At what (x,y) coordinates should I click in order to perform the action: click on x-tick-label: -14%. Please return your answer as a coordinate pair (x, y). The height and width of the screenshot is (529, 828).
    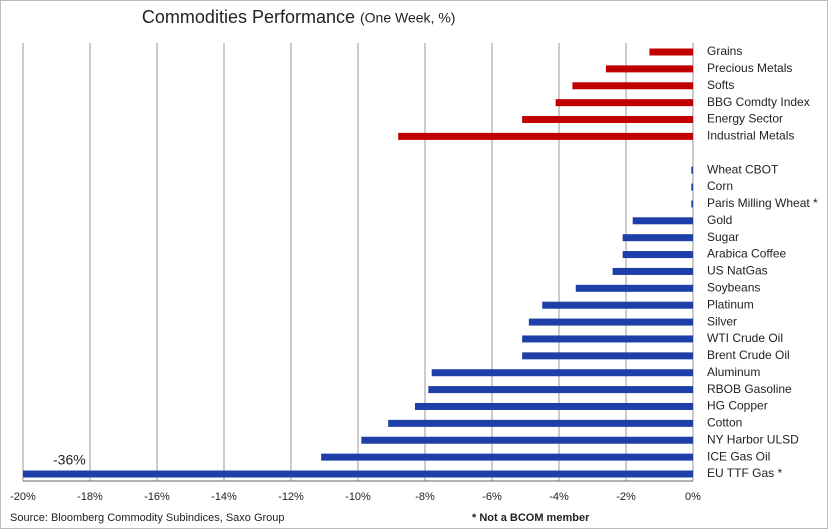
    Looking at the image, I should click on (224, 497).